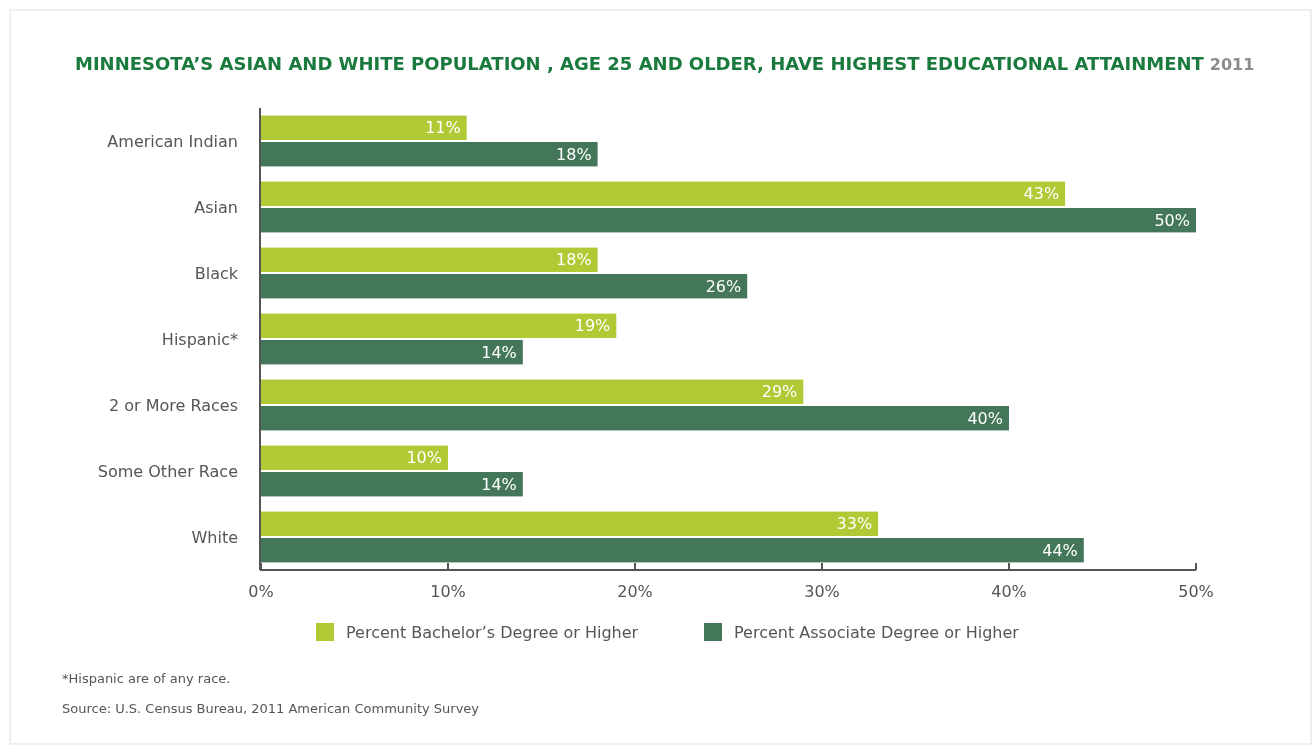 This screenshot has width=1312, height=745. What do you see at coordinates (822, 591) in the screenshot?
I see `x-tick-label: 30%` at bounding box center [822, 591].